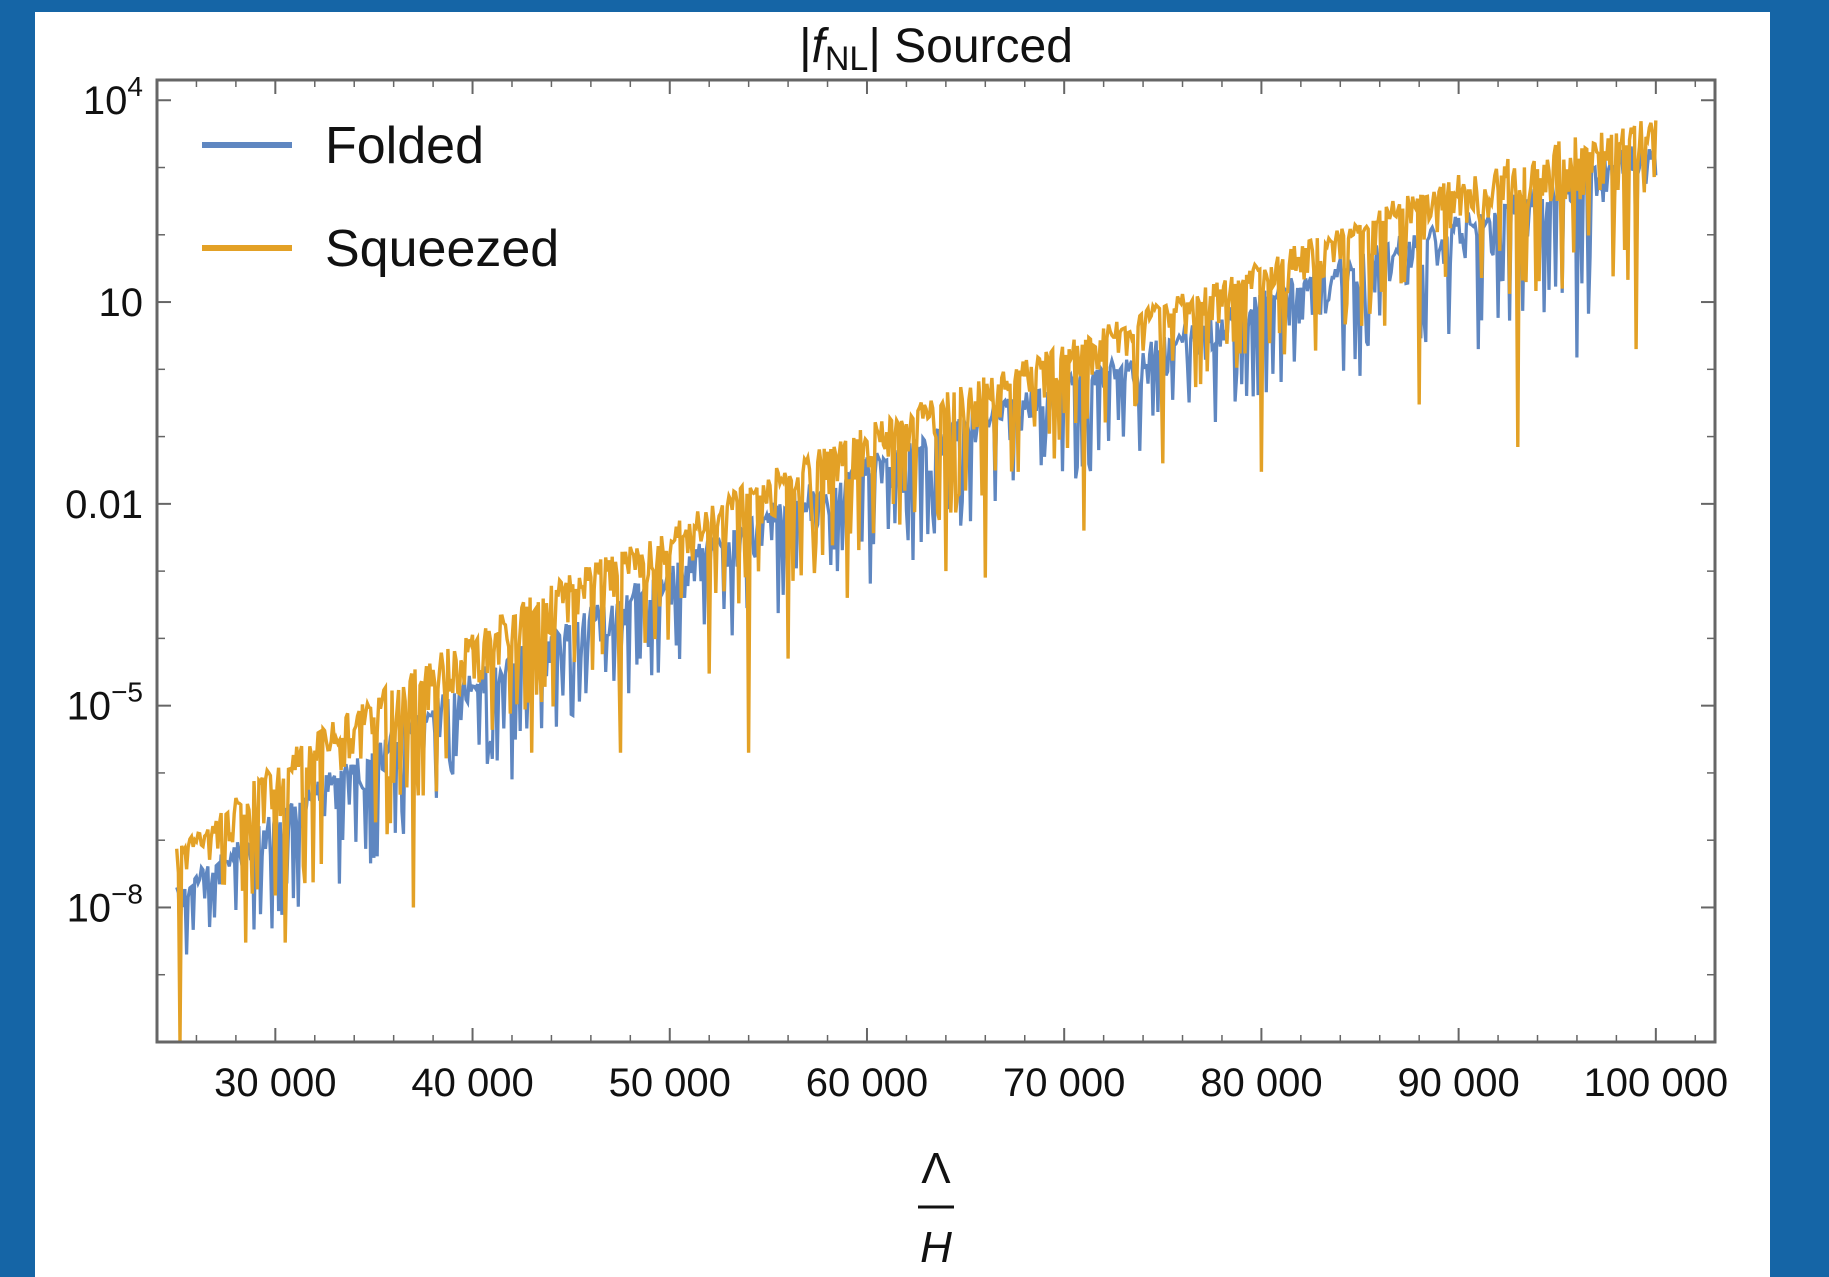 The height and width of the screenshot is (1277, 1829). I want to click on title-bar-left: |, so click(805, 46).